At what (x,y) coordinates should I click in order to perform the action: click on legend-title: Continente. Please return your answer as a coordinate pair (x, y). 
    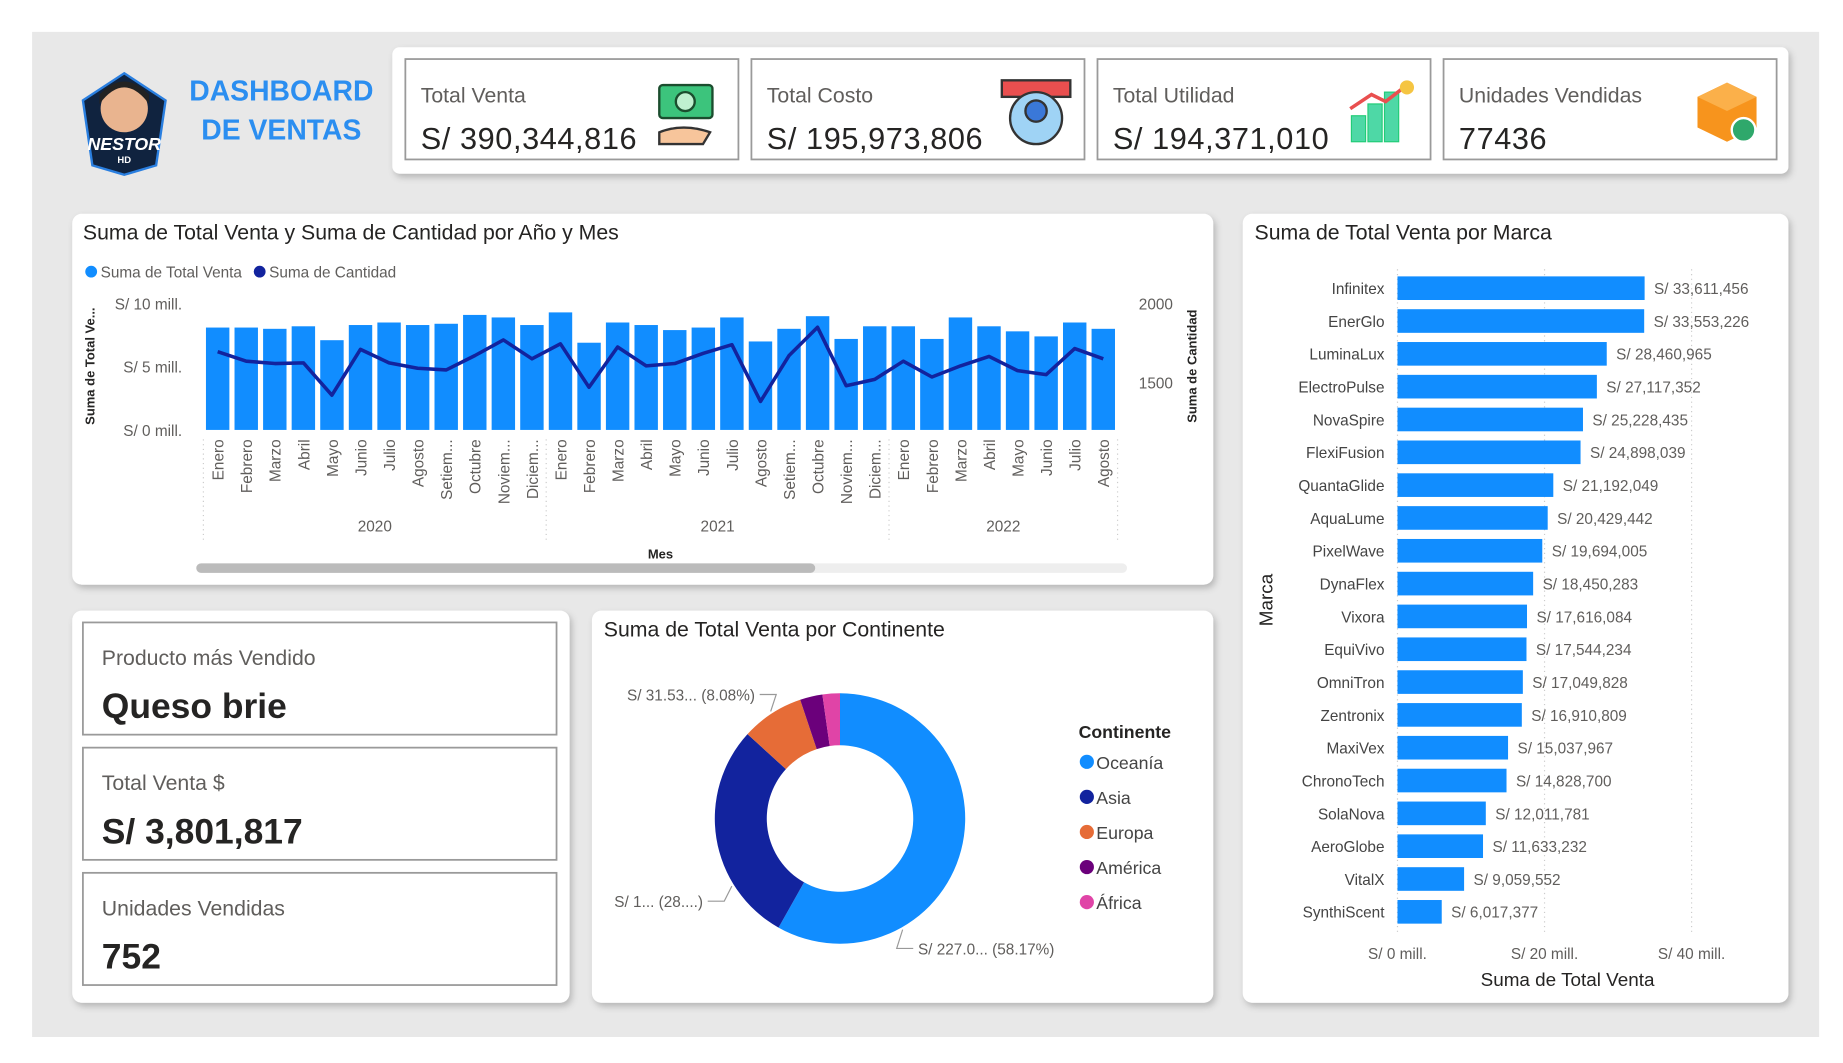
    Looking at the image, I should click on (1125, 732).